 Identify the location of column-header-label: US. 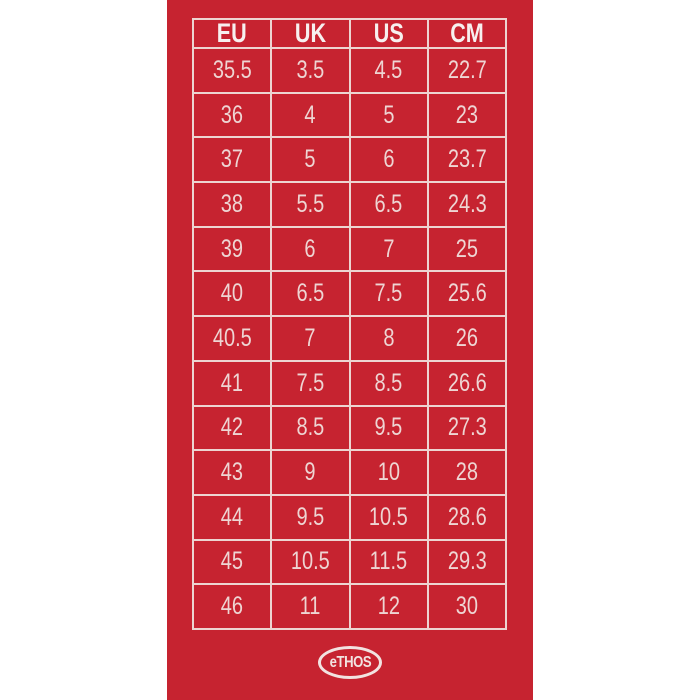
(388, 33).